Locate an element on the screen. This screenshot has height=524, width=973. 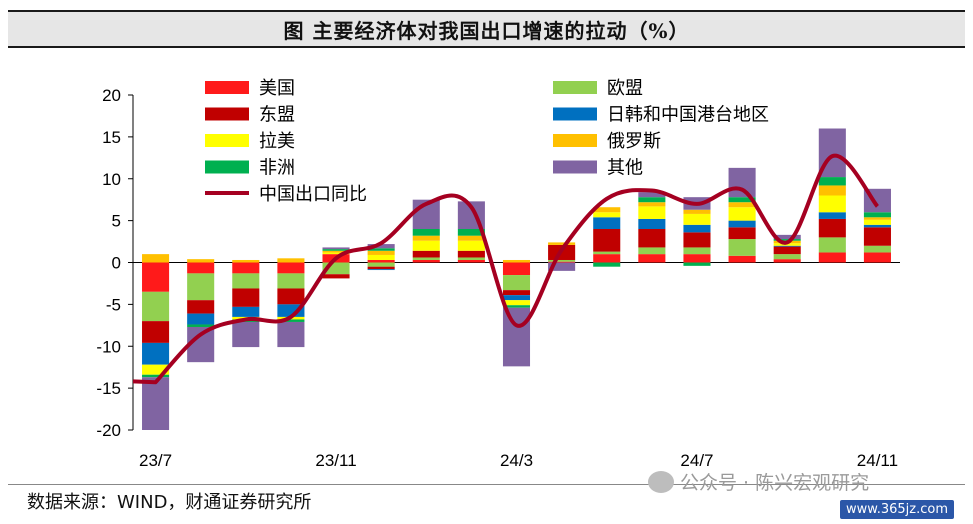
y-tick-label: -5 is located at coordinates (113, 304).